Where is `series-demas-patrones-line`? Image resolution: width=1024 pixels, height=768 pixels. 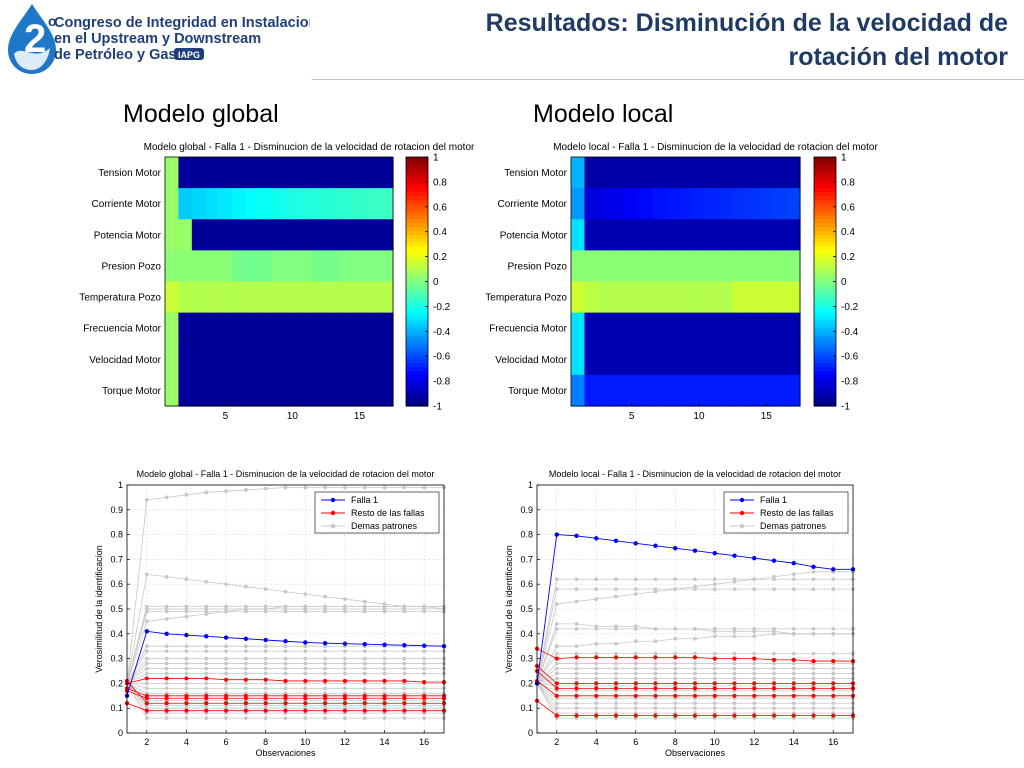
series-demas-patrones-line is located at coordinates (694, 693).